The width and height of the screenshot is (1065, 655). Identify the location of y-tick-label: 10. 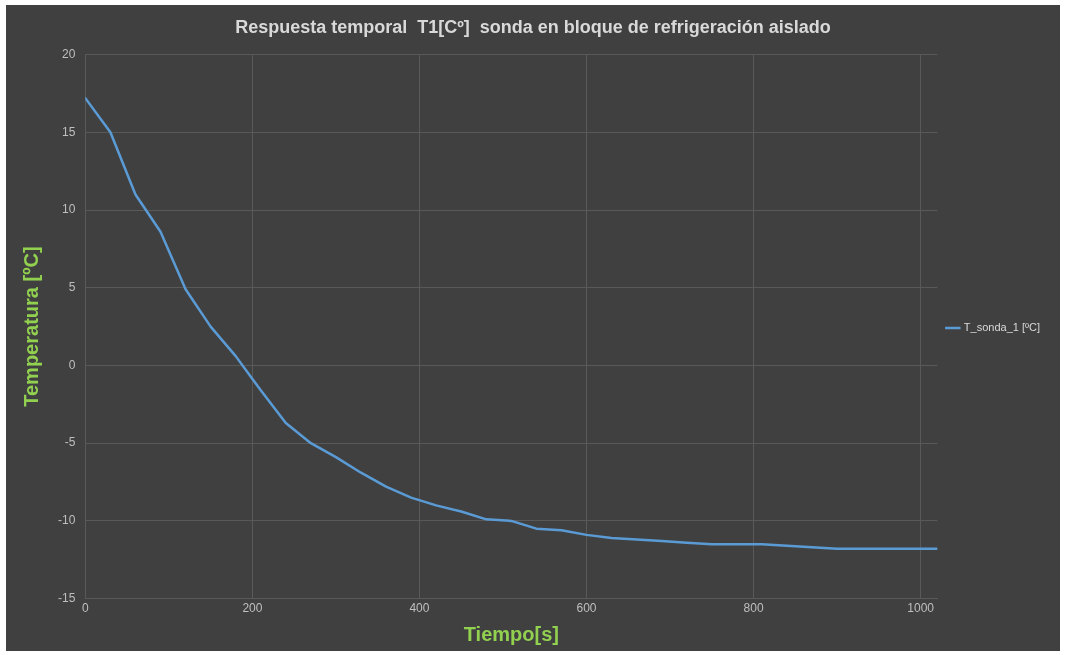
(68, 209).